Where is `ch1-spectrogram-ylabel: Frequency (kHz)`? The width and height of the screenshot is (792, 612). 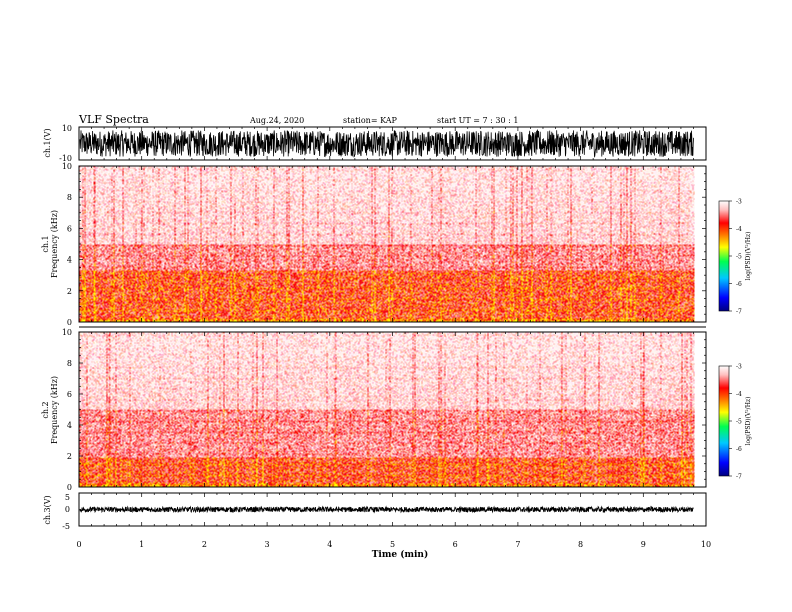 ch1-spectrogram-ylabel: Frequency (kHz) is located at coordinates (54, 244).